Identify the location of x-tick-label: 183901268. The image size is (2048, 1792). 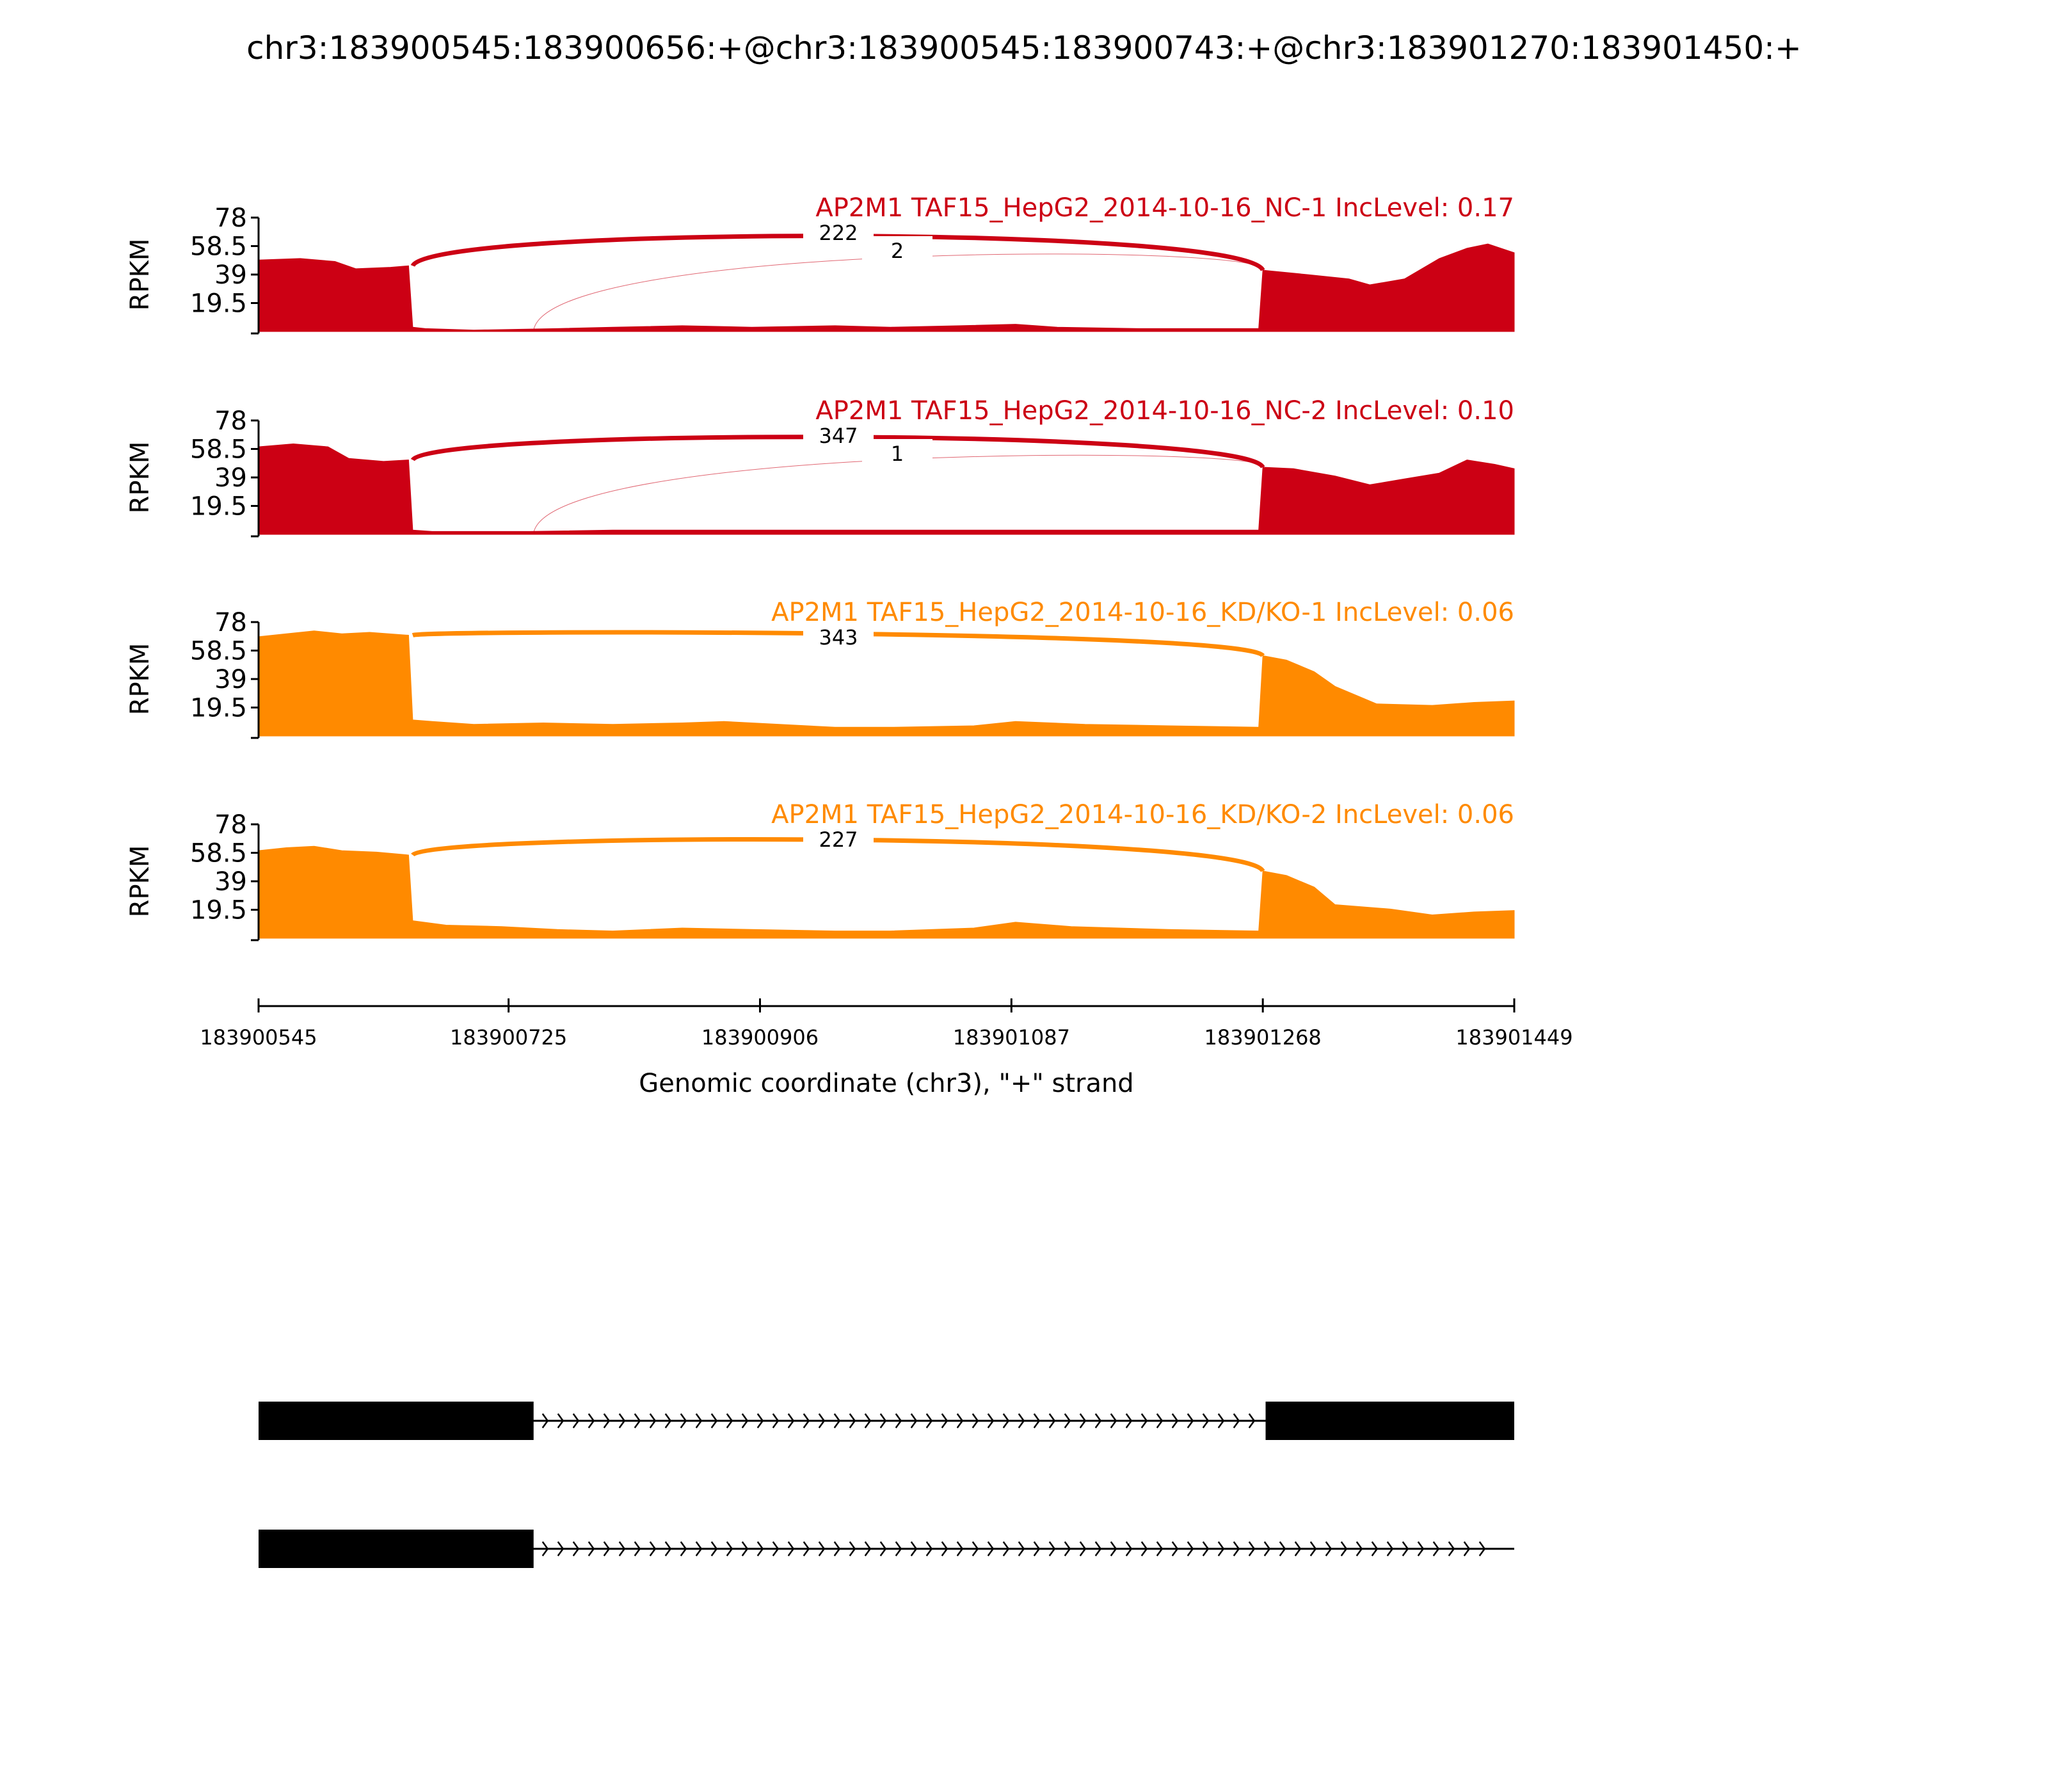
(1263, 1037).